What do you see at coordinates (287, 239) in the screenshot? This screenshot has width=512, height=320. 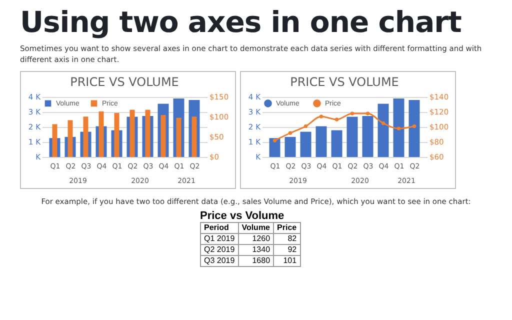 I see `text: 82` at bounding box center [287, 239].